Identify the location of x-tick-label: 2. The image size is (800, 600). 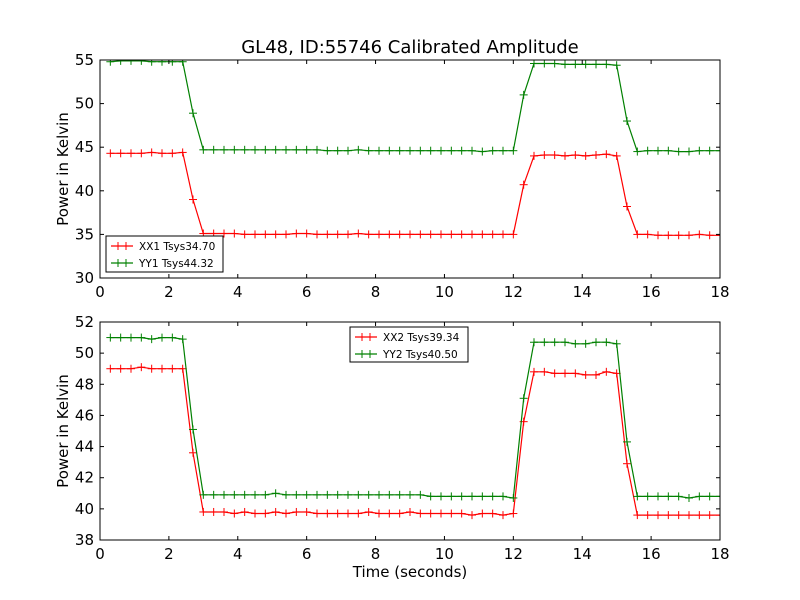
(169, 554).